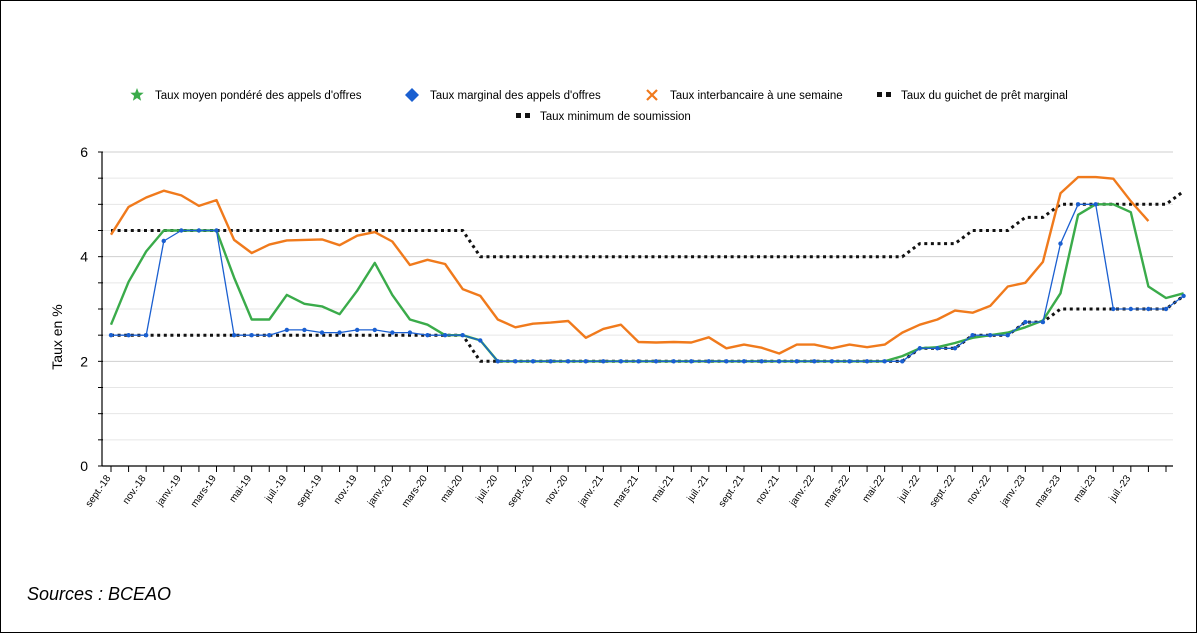 The image size is (1199, 635). I want to click on x-tick-label: mars-23, so click(1048, 491).